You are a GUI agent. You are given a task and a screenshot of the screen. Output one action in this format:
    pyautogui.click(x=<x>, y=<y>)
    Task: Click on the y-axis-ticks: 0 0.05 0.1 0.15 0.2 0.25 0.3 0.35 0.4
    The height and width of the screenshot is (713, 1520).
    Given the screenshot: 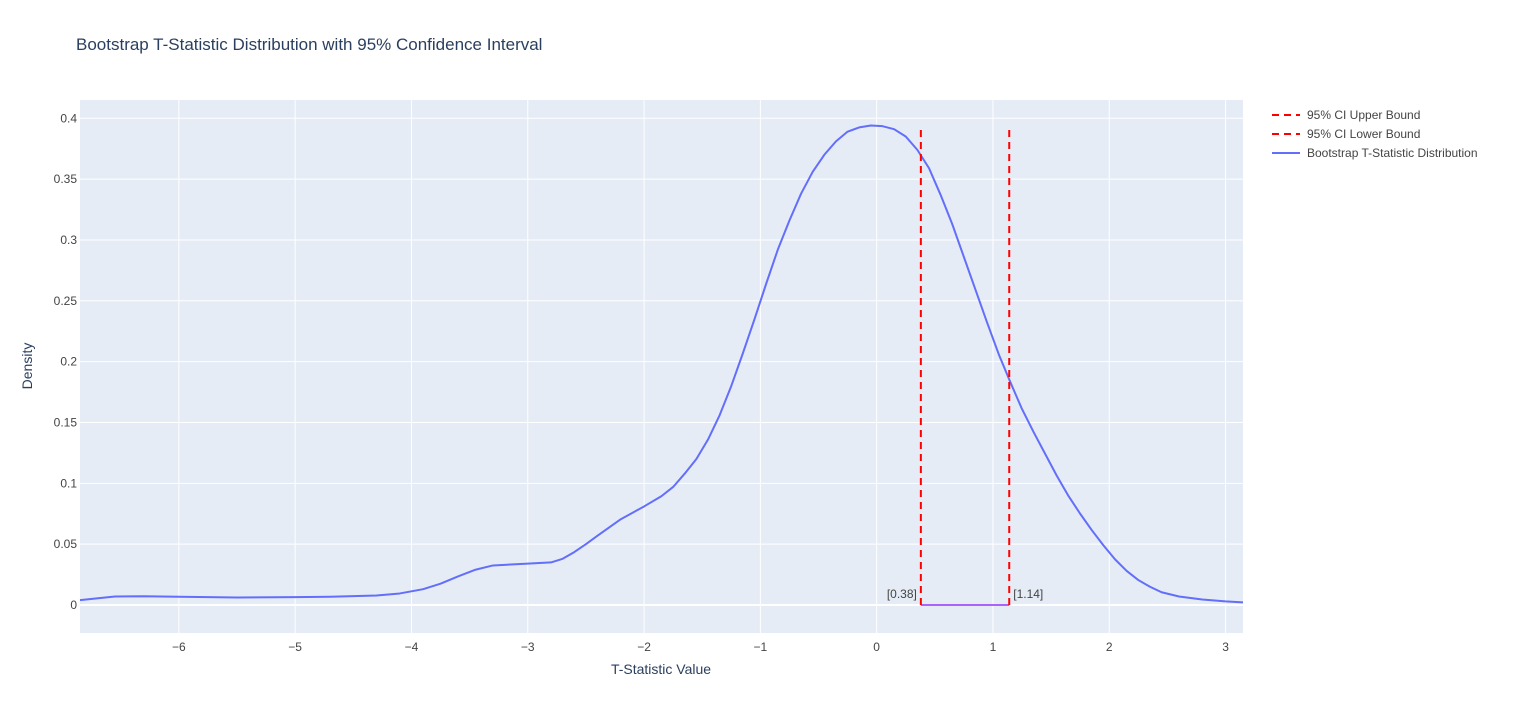 What is the action you would take?
    pyautogui.click(x=66, y=361)
    